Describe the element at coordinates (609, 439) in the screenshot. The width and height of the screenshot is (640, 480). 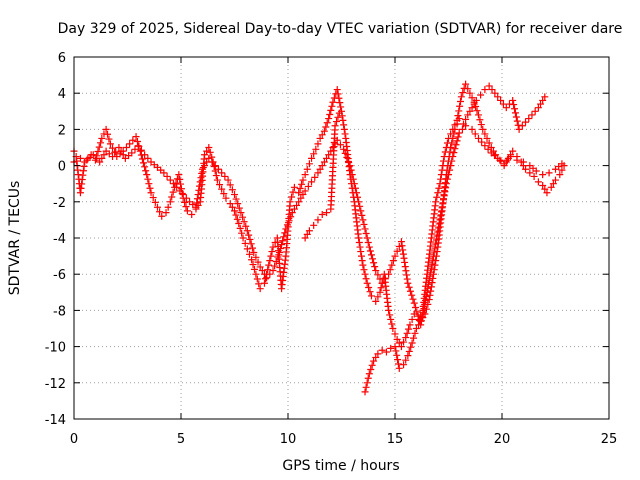
I see `x-tick-label: 25` at that location.